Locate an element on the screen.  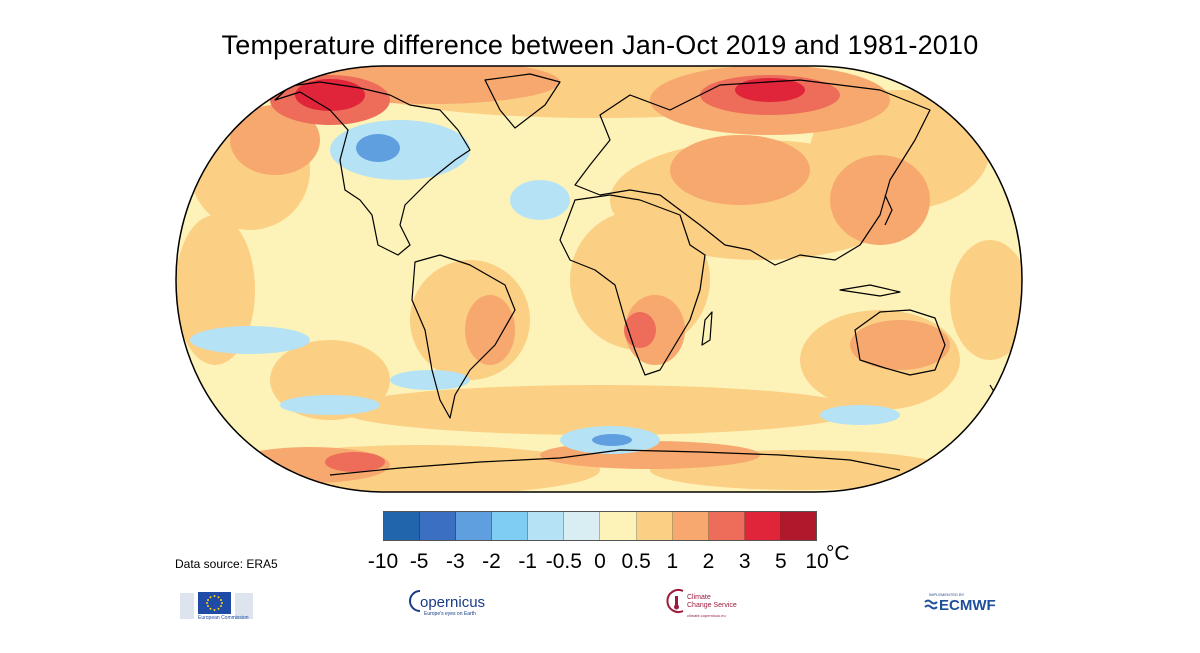
ecmwf-wave-icon is located at coordinates (931, 604).